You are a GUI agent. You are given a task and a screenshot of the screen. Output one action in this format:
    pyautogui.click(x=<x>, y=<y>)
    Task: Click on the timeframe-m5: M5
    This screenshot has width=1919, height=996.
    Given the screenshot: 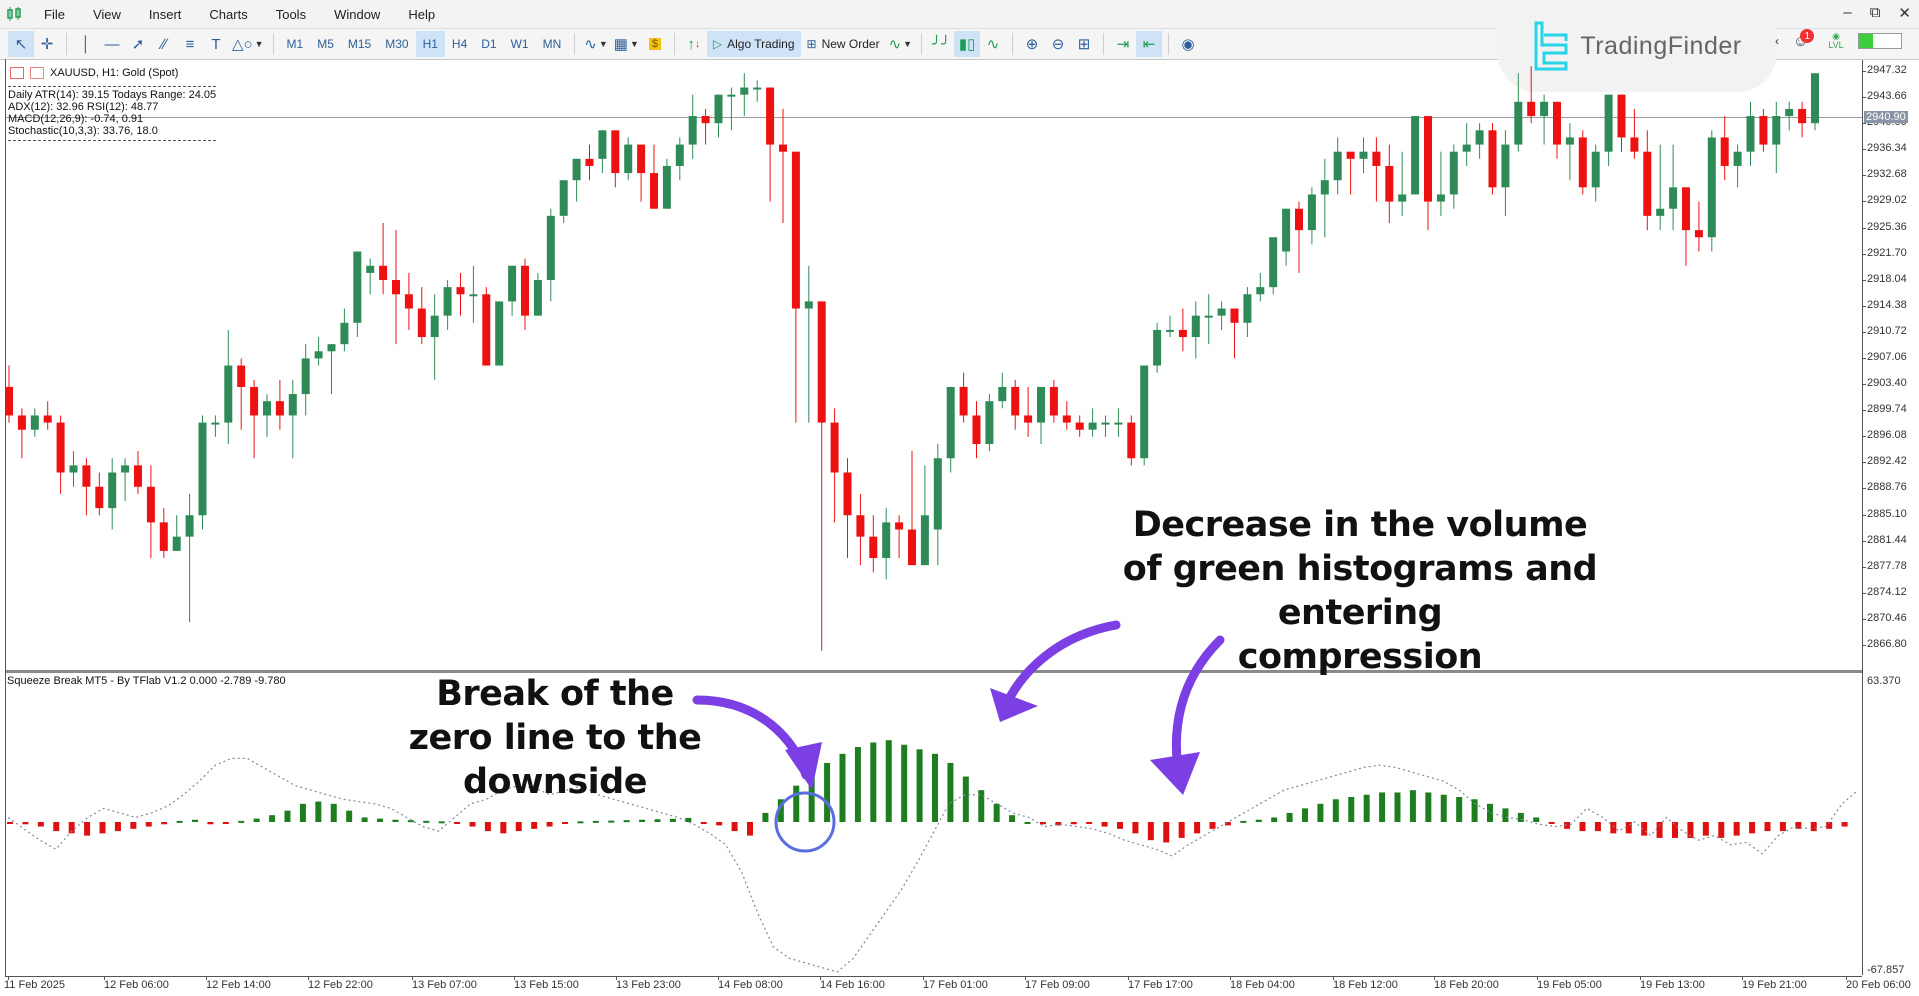 What is the action you would take?
    pyautogui.click(x=325, y=44)
    